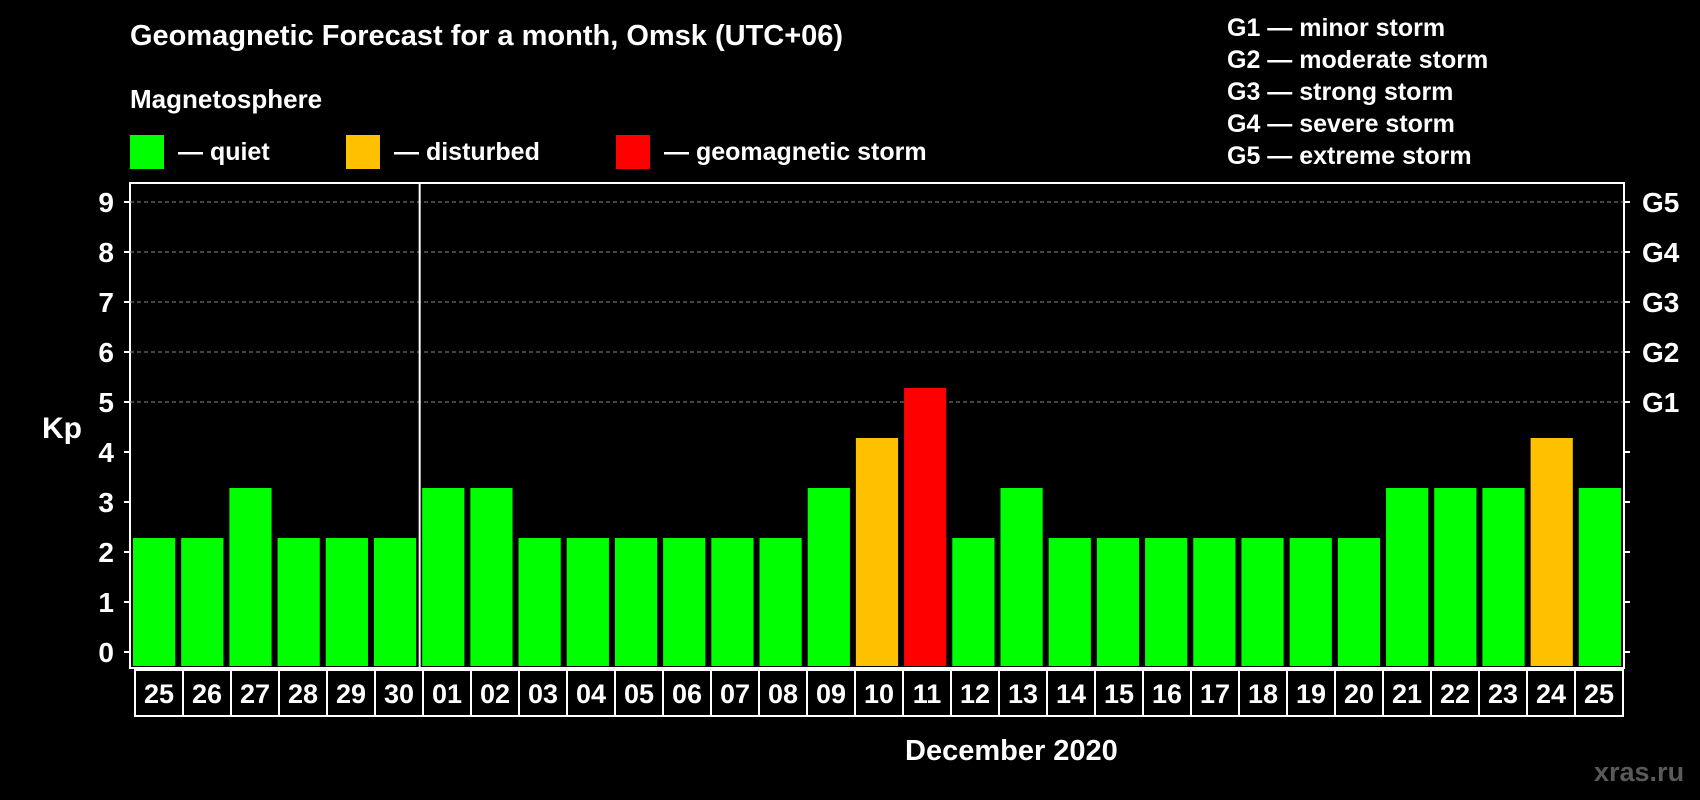 This screenshot has width=1700, height=800. Describe the element at coordinates (147, 152) in the screenshot. I see `legend-swatch-quiet` at that location.